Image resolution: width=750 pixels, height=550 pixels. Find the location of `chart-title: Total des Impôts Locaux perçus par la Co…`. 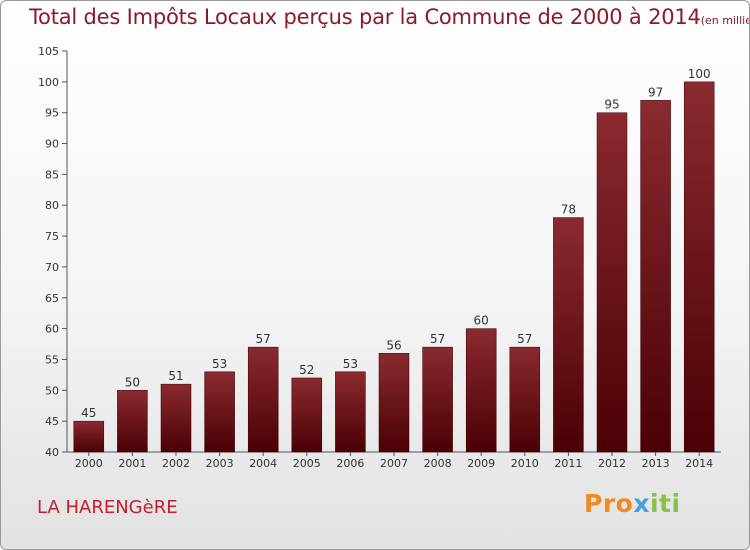

chart-title: Total des Impôts Locaux perçus par la Co… is located at coordinates (389, 17).